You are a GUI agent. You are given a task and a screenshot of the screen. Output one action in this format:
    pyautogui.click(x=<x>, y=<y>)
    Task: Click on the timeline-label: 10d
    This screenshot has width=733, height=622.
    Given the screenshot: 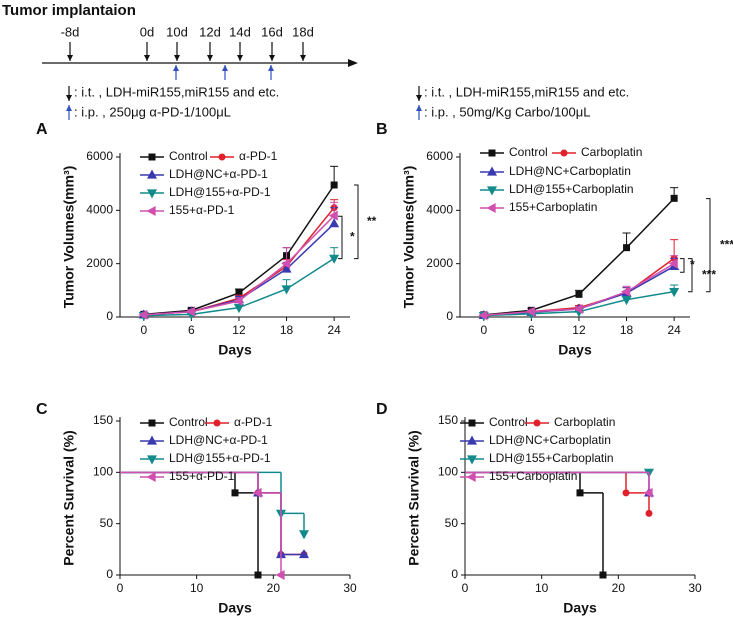 What is the action you would take?
    pyautogui.click(x=177, y=31)
    